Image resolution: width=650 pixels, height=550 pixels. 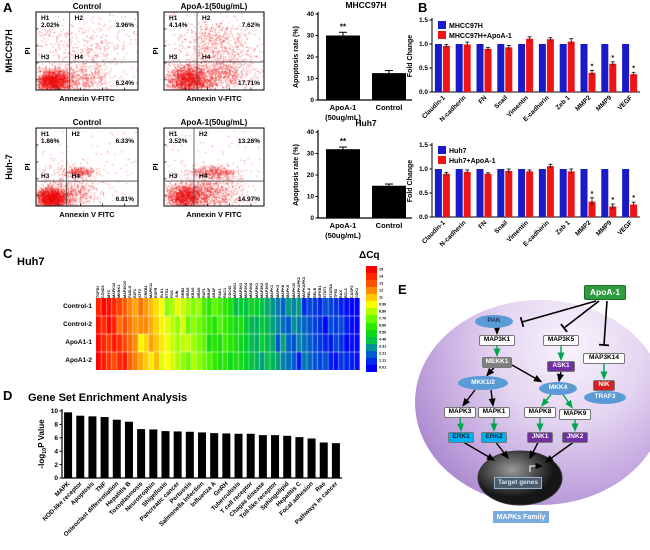 I want to click on y-tick-label: 6, so click(x=56, y=438).